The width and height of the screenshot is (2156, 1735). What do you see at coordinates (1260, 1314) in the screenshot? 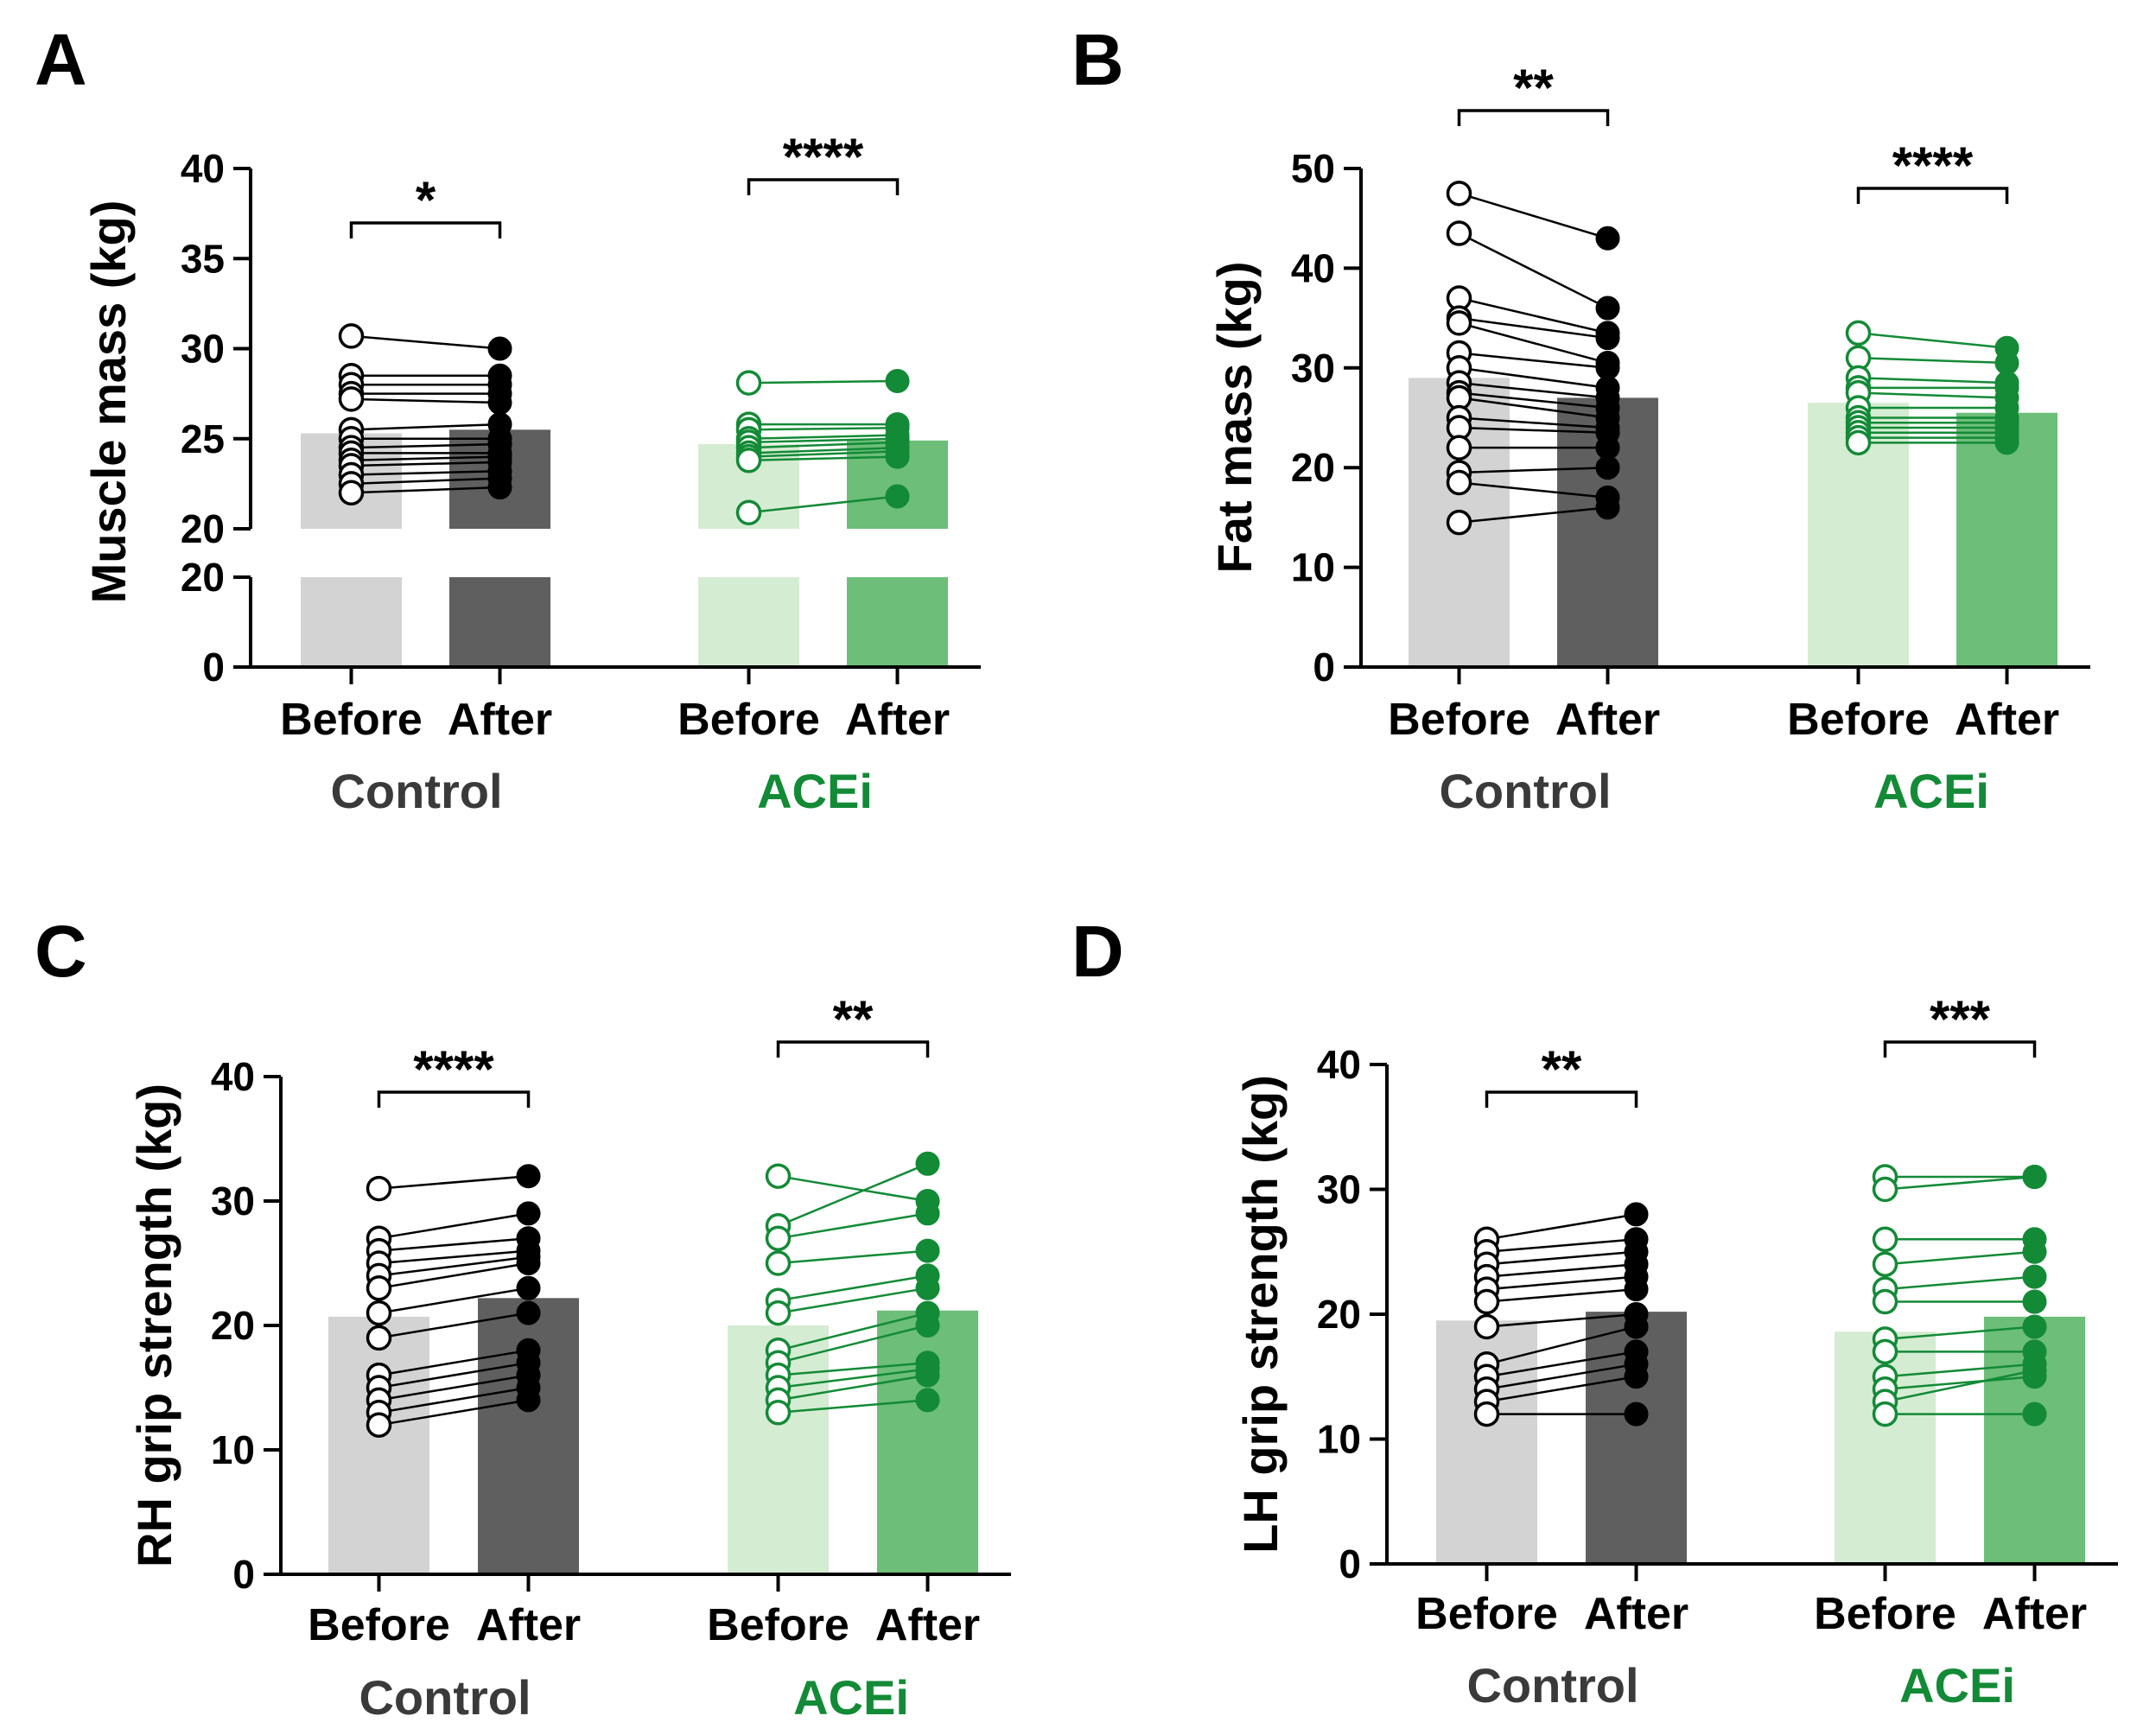
I see `y-axis-label: LH grip strength (kg)` at bounding box center [1260, 1314].